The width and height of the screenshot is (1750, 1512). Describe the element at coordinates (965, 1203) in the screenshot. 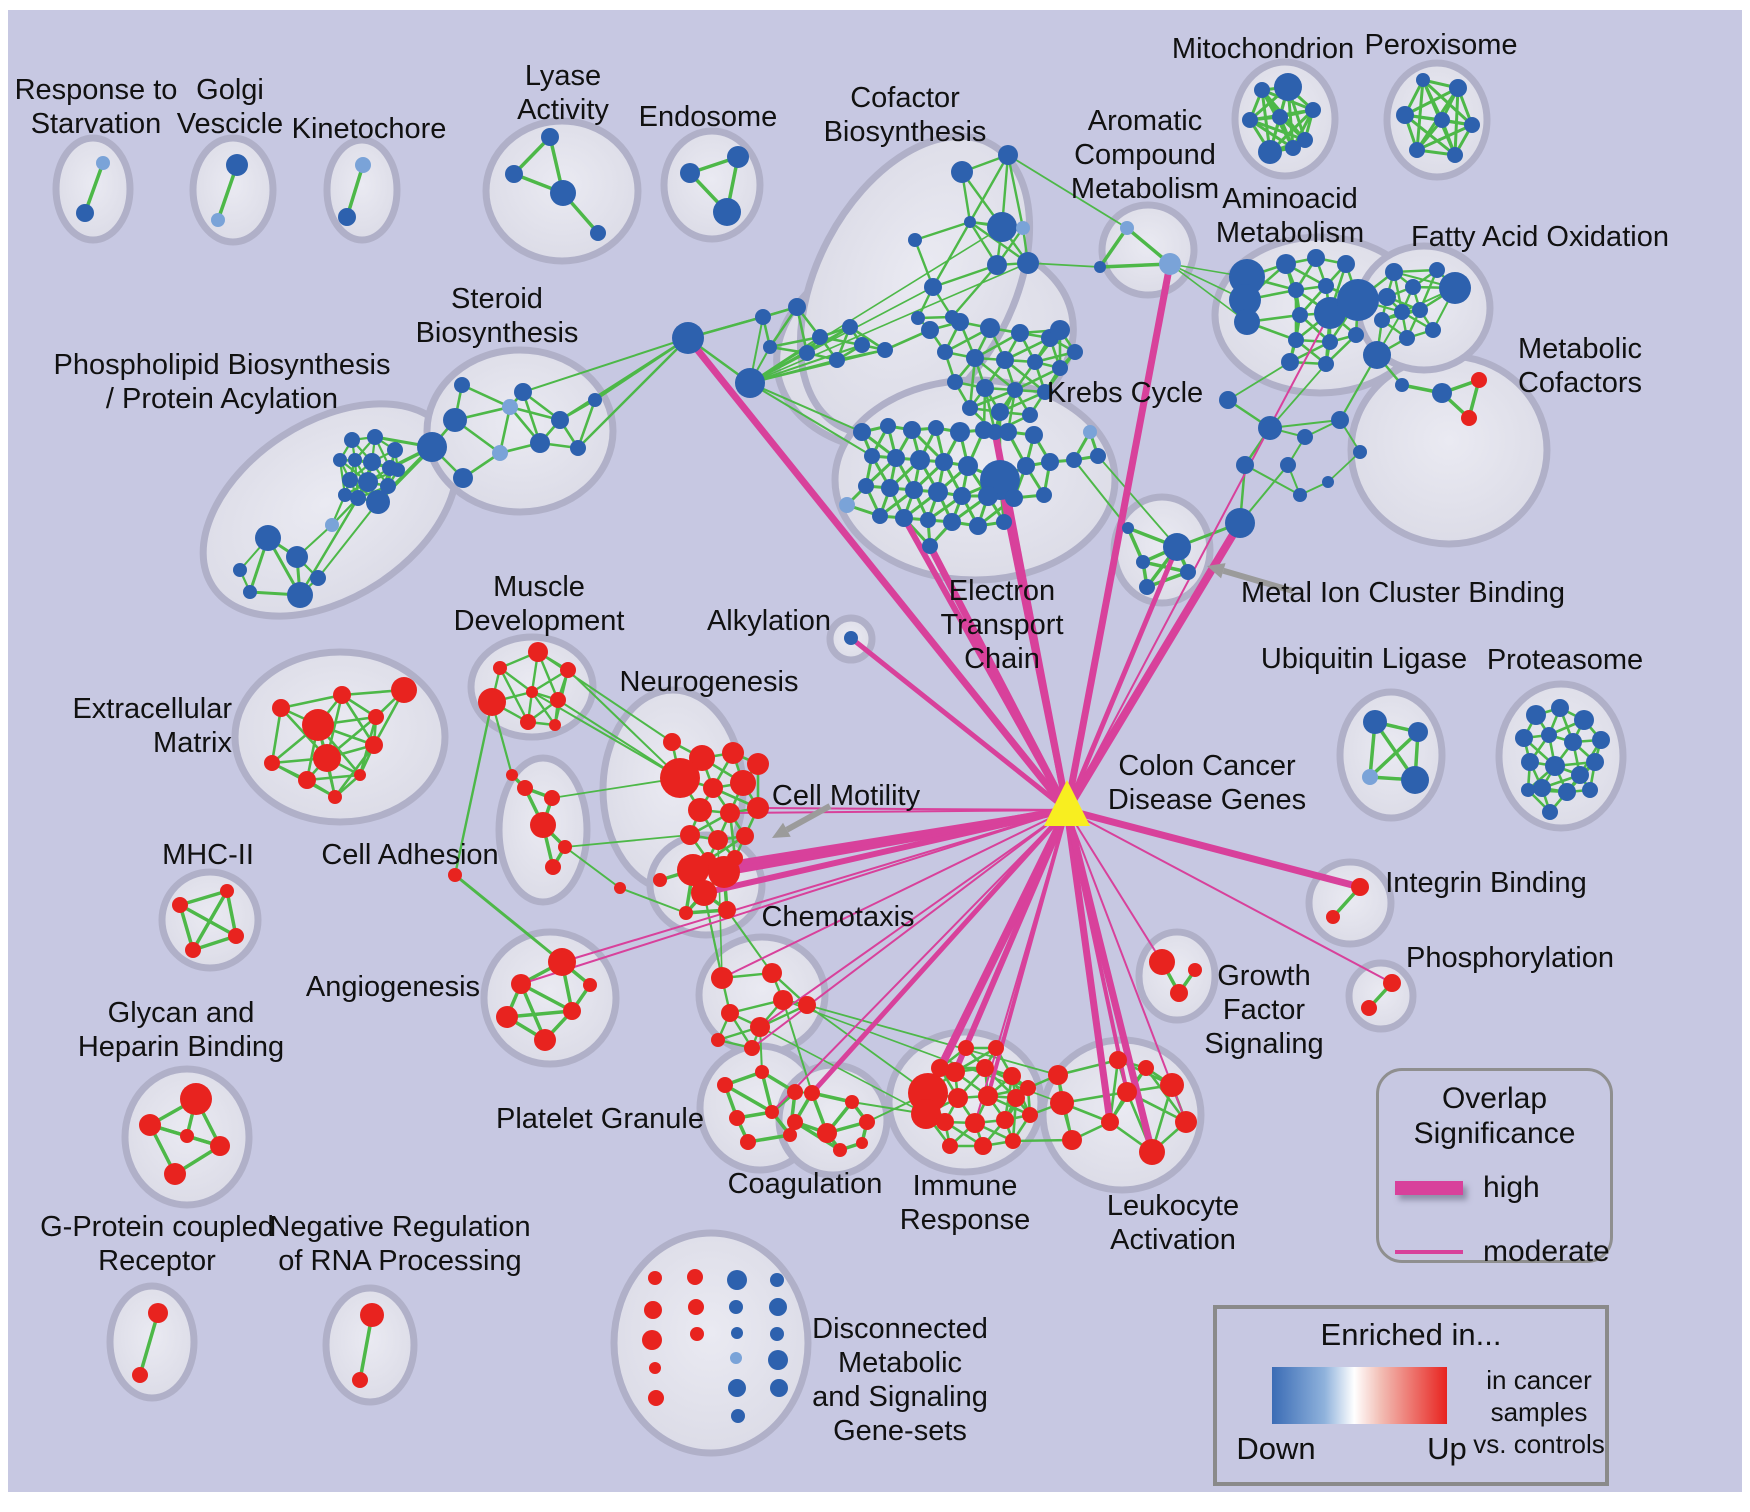

I see `label-immune-response: Immune Response` at that location.